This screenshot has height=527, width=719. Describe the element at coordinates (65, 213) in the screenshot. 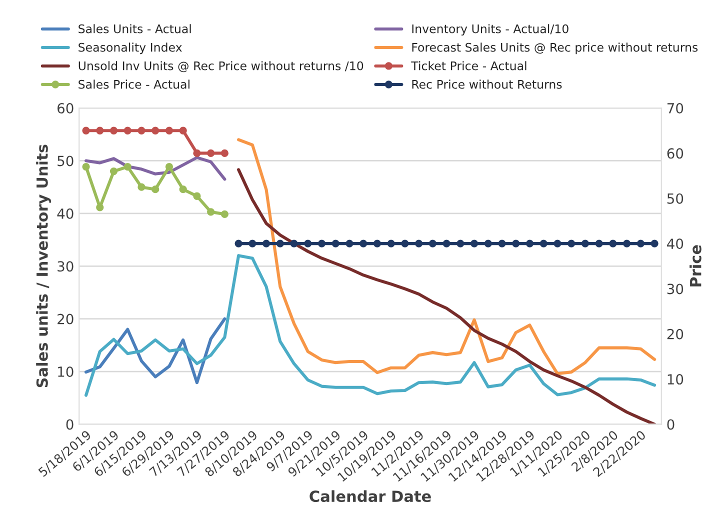

I see `y-tick-label: 40` at that location.